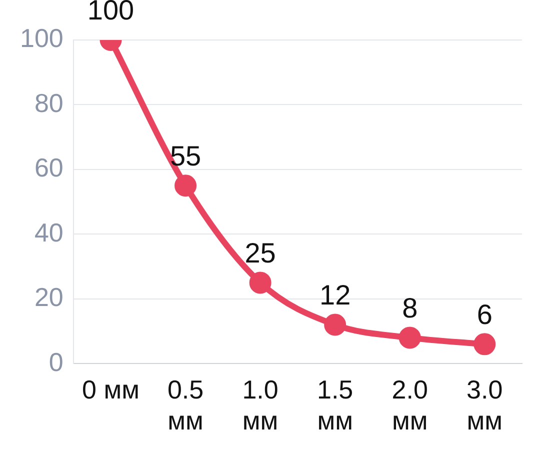 This screenshot has width=542, height=450. What do you see at coordinates (335, 405) in the screenshot?
I see `x-tick-label: 1.5 мм` at bounding box center [335, 405].